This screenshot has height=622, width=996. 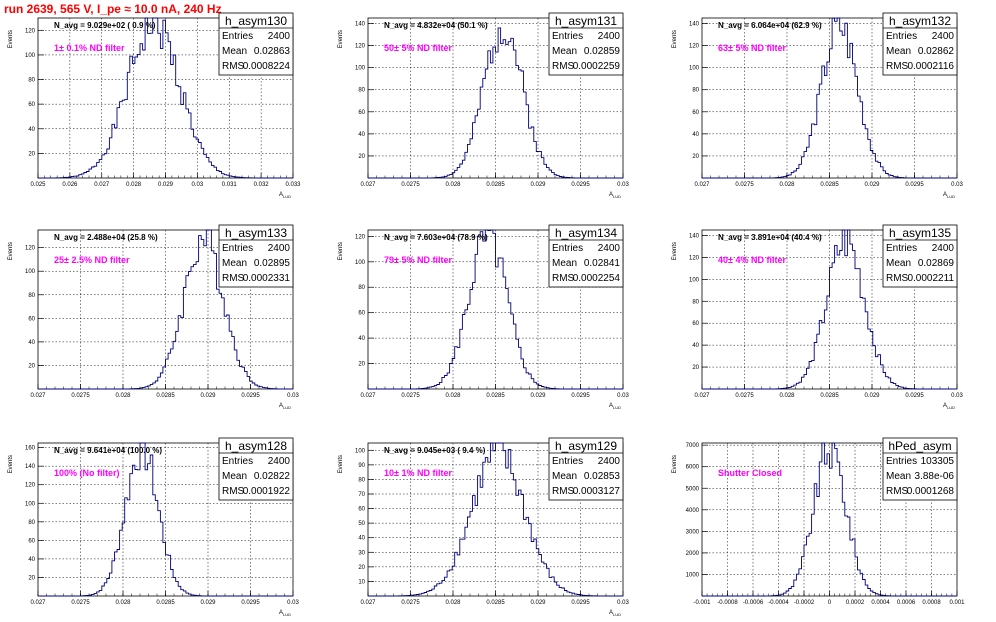 What do you see at coordinates (361, 466) in the screenshot?
I see `y-tick-label: 90` at bounding box center [361, 466].